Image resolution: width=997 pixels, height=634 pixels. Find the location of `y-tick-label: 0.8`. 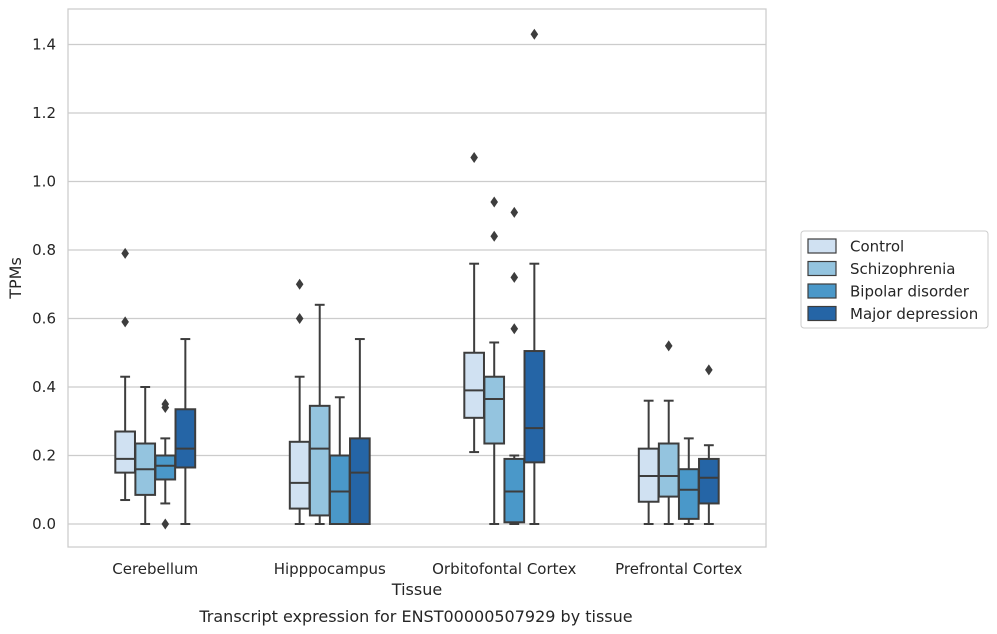

y-tick-label: 0.8 is located at coordinates (44, 250).